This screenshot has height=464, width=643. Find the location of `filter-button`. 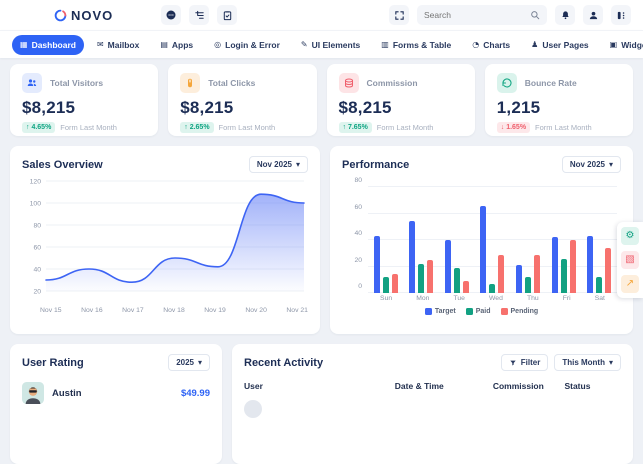

filter-button is located at coordinates (199, 15).